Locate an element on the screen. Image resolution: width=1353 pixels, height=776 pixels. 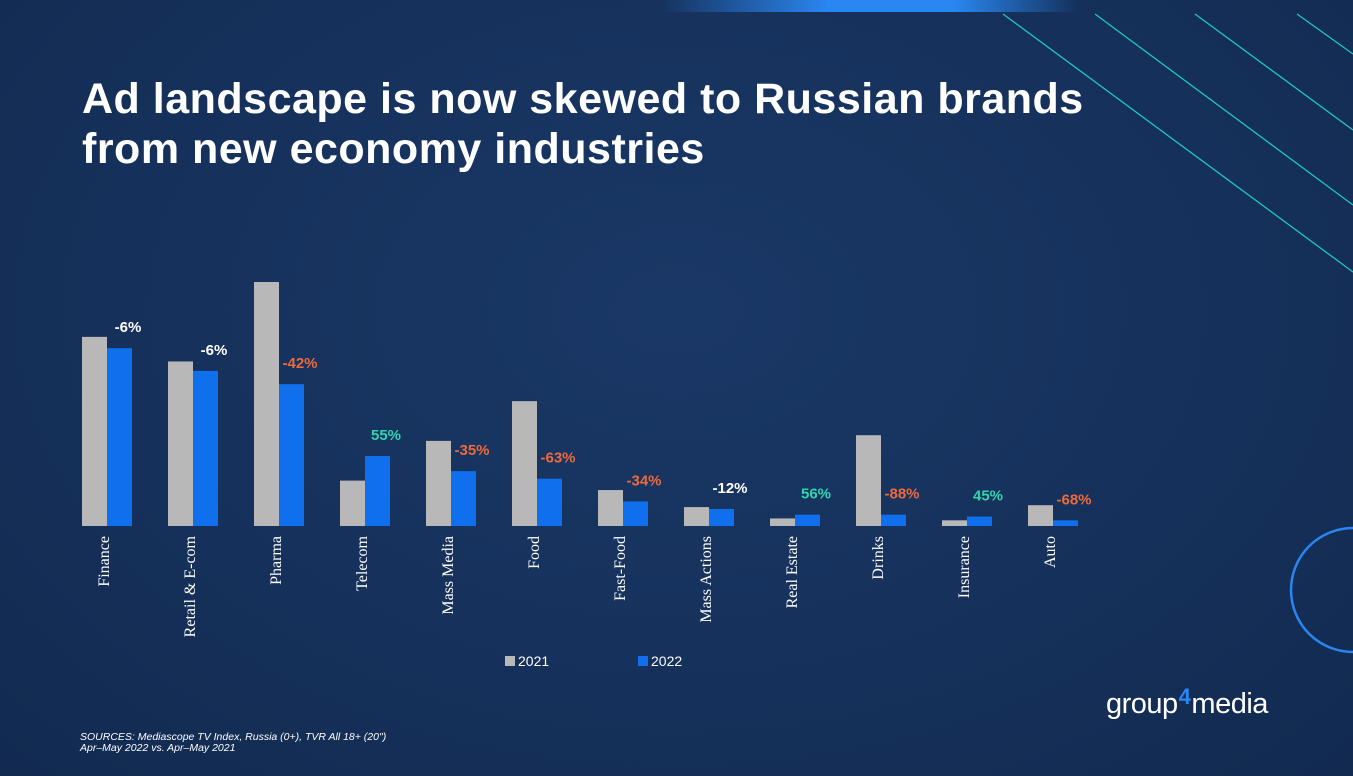
category-label-drinks: Drinks is located at coordinates (878, 558).